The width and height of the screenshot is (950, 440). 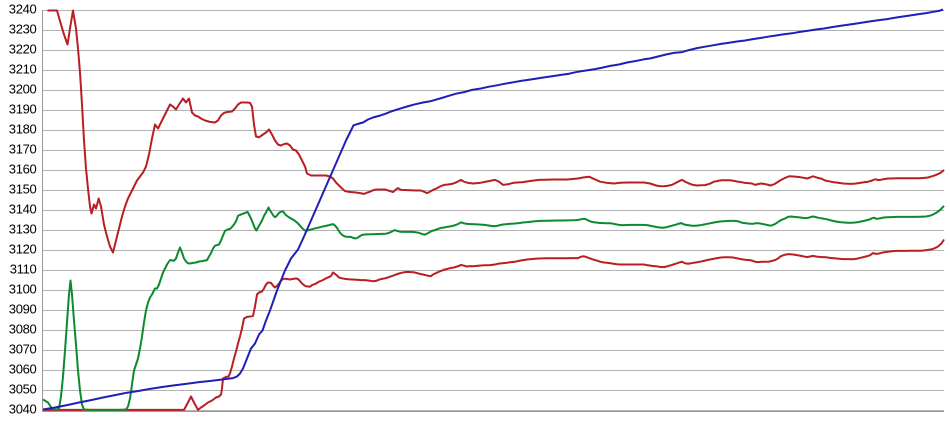 I want to click on svg-text: 3240, so click(x=23, y=9).